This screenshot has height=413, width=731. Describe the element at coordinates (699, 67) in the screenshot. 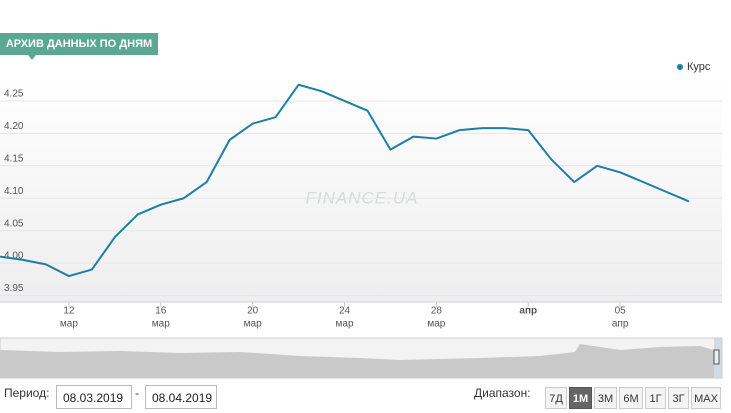

I see `legend-label: Курс` at that location.